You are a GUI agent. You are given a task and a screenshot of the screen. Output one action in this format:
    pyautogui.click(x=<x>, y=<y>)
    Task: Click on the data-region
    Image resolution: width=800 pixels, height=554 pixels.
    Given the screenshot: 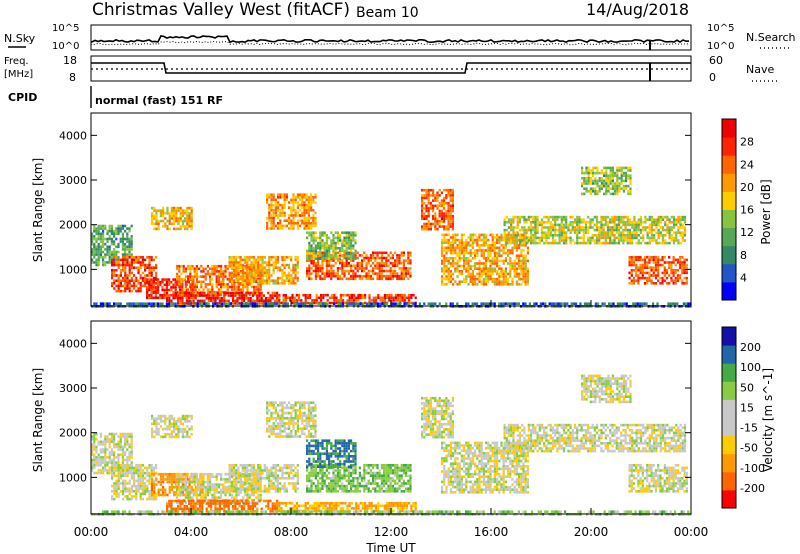 What is the action you would take?
    pyautogui.click(x=112, y=453)
    